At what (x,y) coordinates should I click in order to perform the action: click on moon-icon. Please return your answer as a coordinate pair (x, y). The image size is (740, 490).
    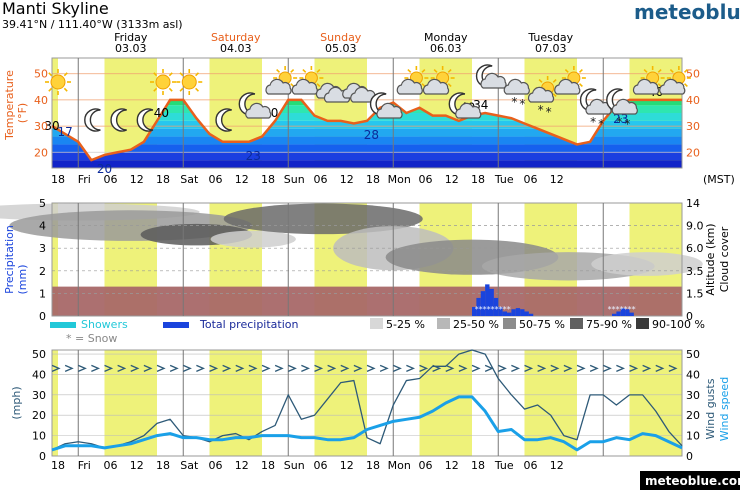
    Looking at the image, I should click on (92, 120).